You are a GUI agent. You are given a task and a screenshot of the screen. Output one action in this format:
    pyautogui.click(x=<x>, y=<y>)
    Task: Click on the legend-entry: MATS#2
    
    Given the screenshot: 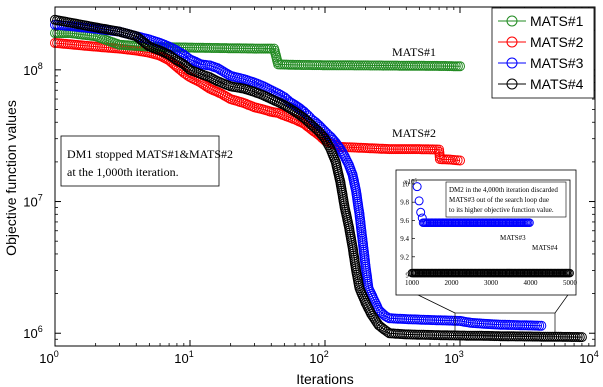 What is the action you would take?
    pyautogui.click(x=541, y=42)
    